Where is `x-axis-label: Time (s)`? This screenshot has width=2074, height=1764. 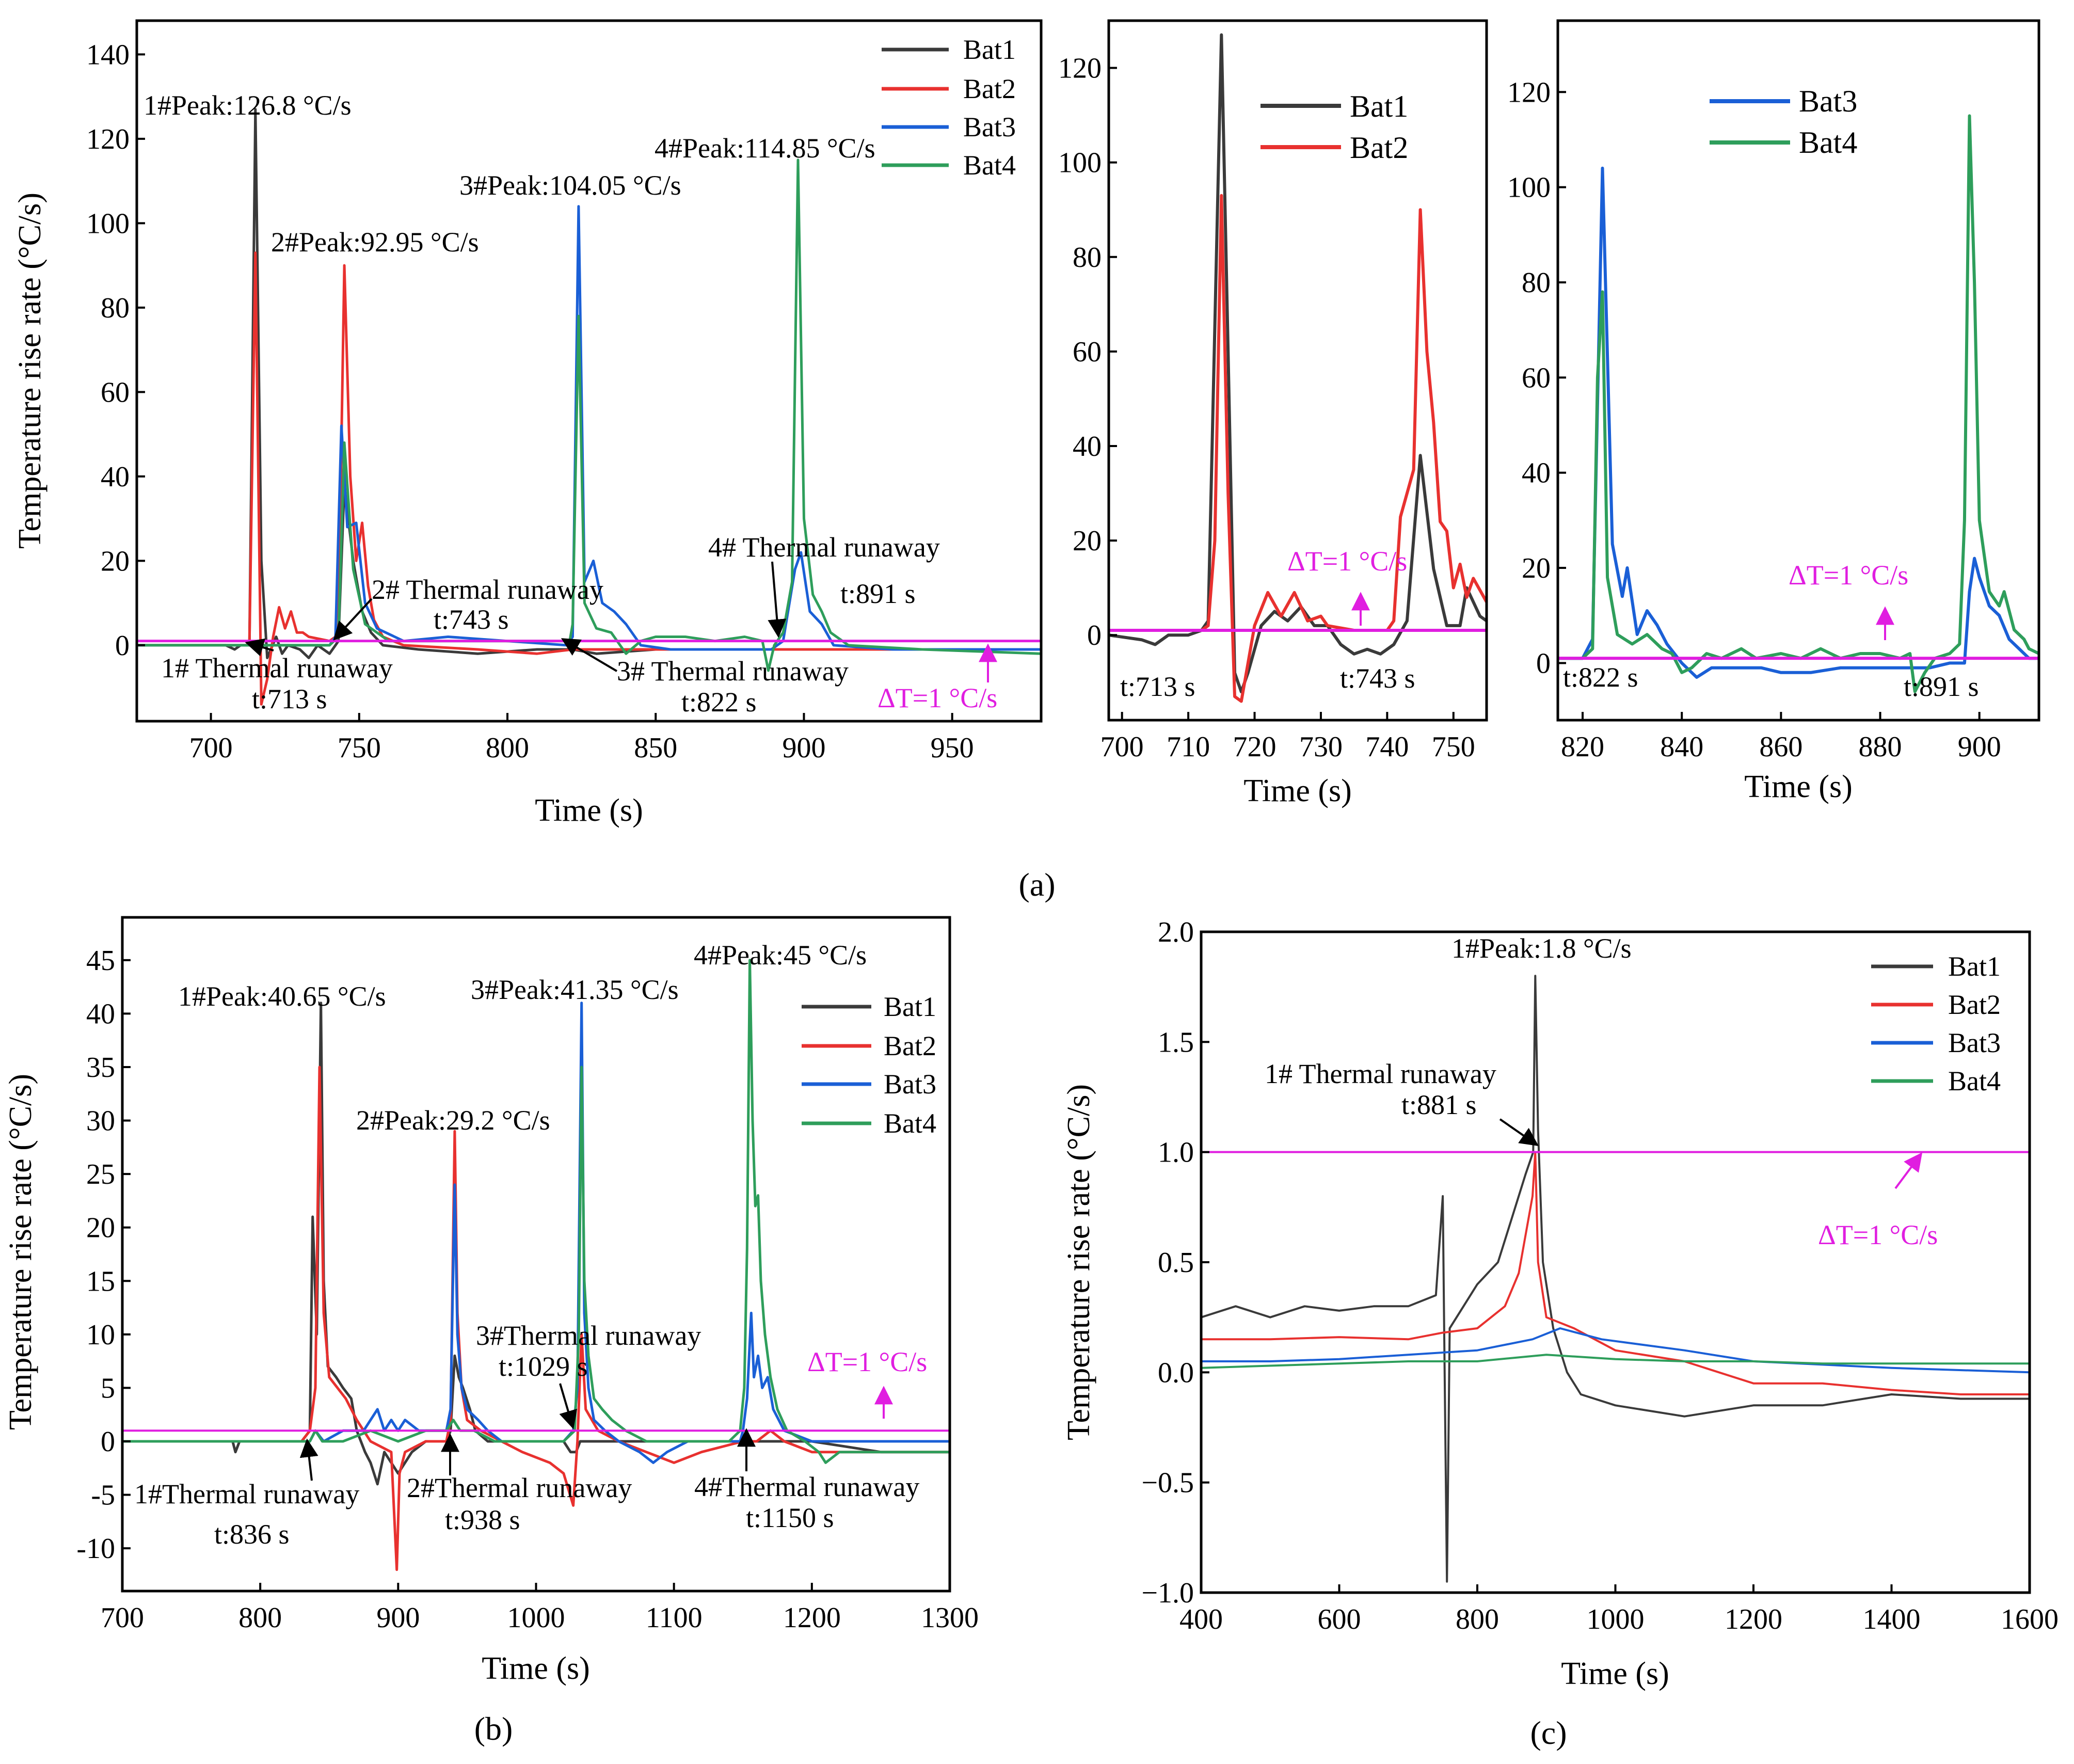 x-axis-label: Time (s) is located at coordinates (536, 1668).